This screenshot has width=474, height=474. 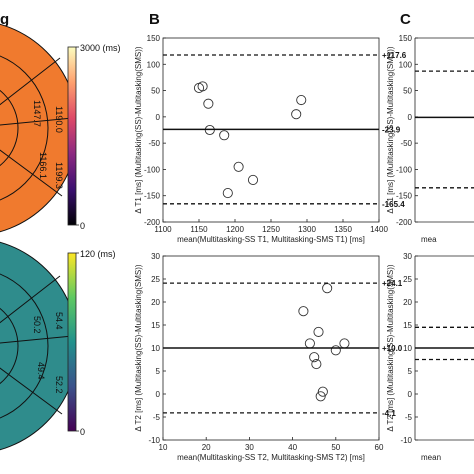 I want to click on segment-value: 1199.3, so click(x=59, y=175).